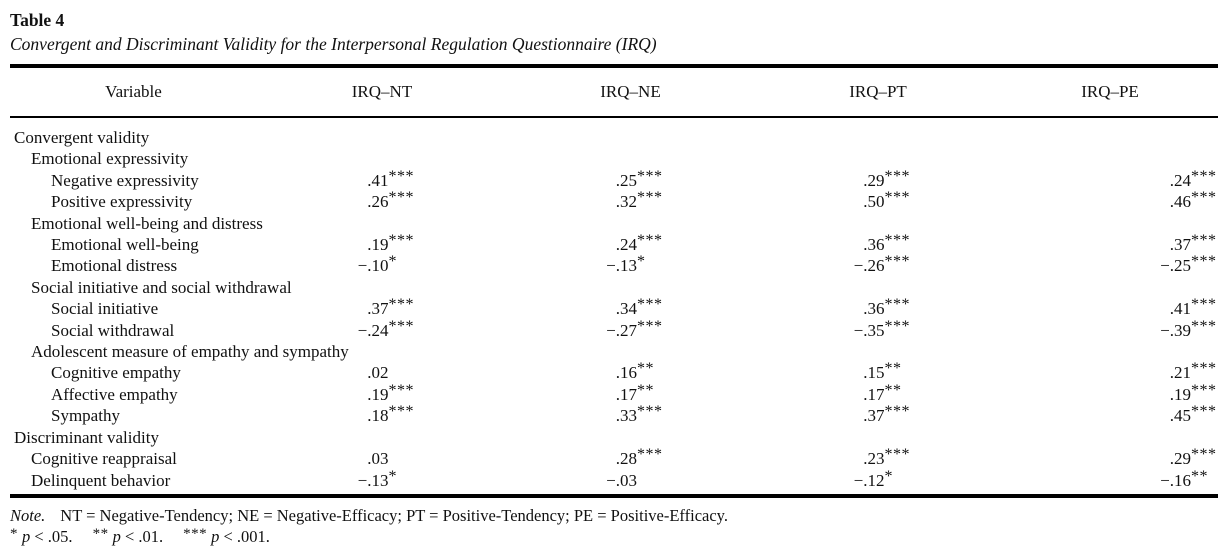  Describe the element at coordinates (390, 414) in the screenshot. I see `correlation-value: .18 ***` at that location.